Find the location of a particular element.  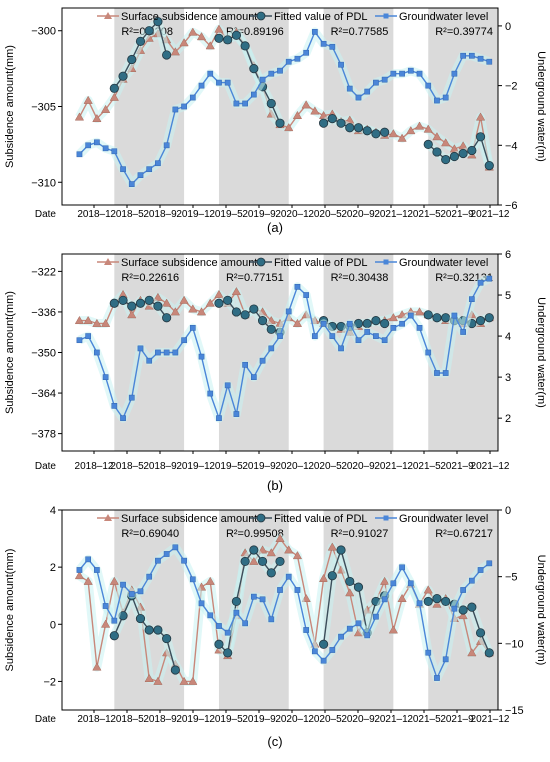

legend-label: Fitted value of PDL is located at coordinates (321, 519).